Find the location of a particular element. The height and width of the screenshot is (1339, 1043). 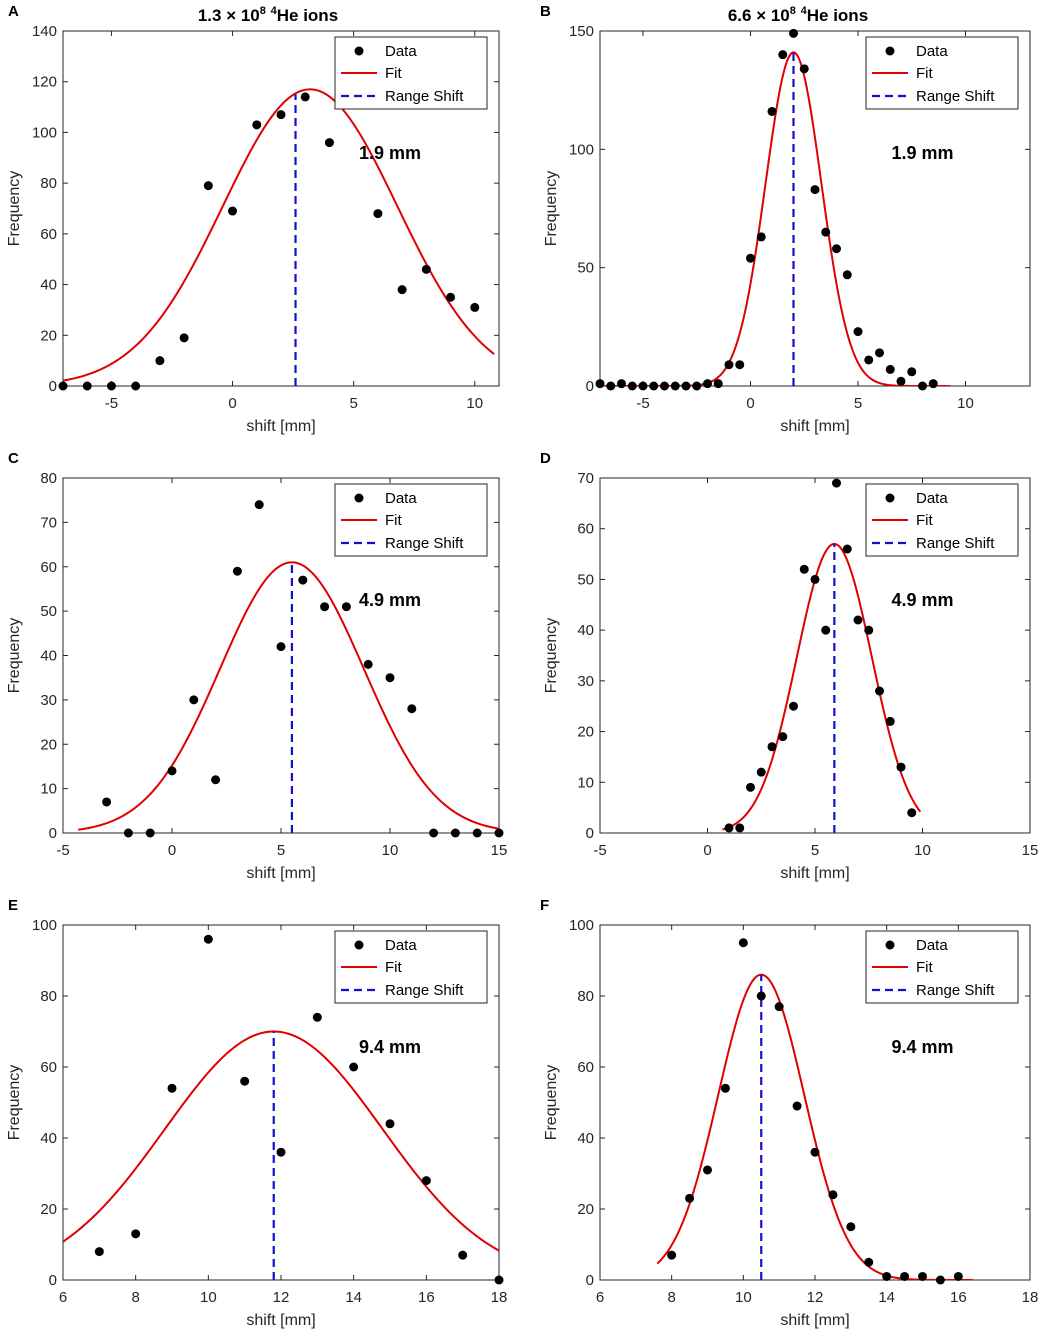

y-tick-label: 150 is located at coordinates (581, 31).